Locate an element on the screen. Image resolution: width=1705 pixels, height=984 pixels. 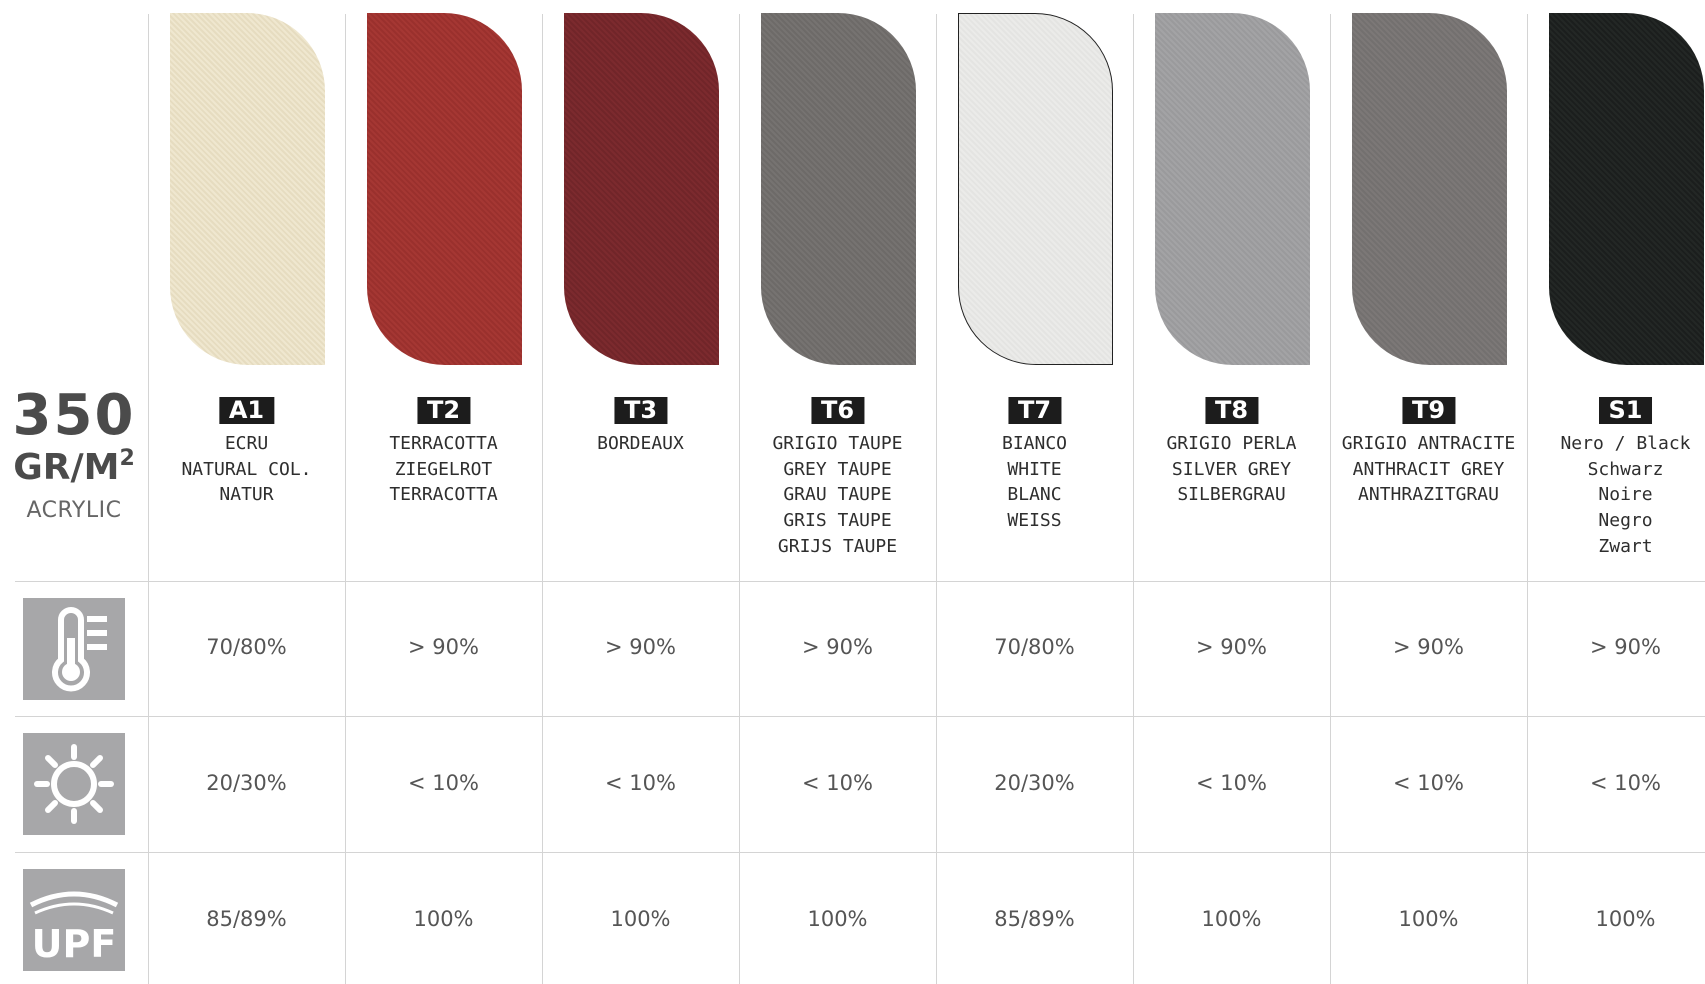
color-names: TERRACOTTA ZIEGELROT TERRACOTTA is located at coordinates (443, 469).